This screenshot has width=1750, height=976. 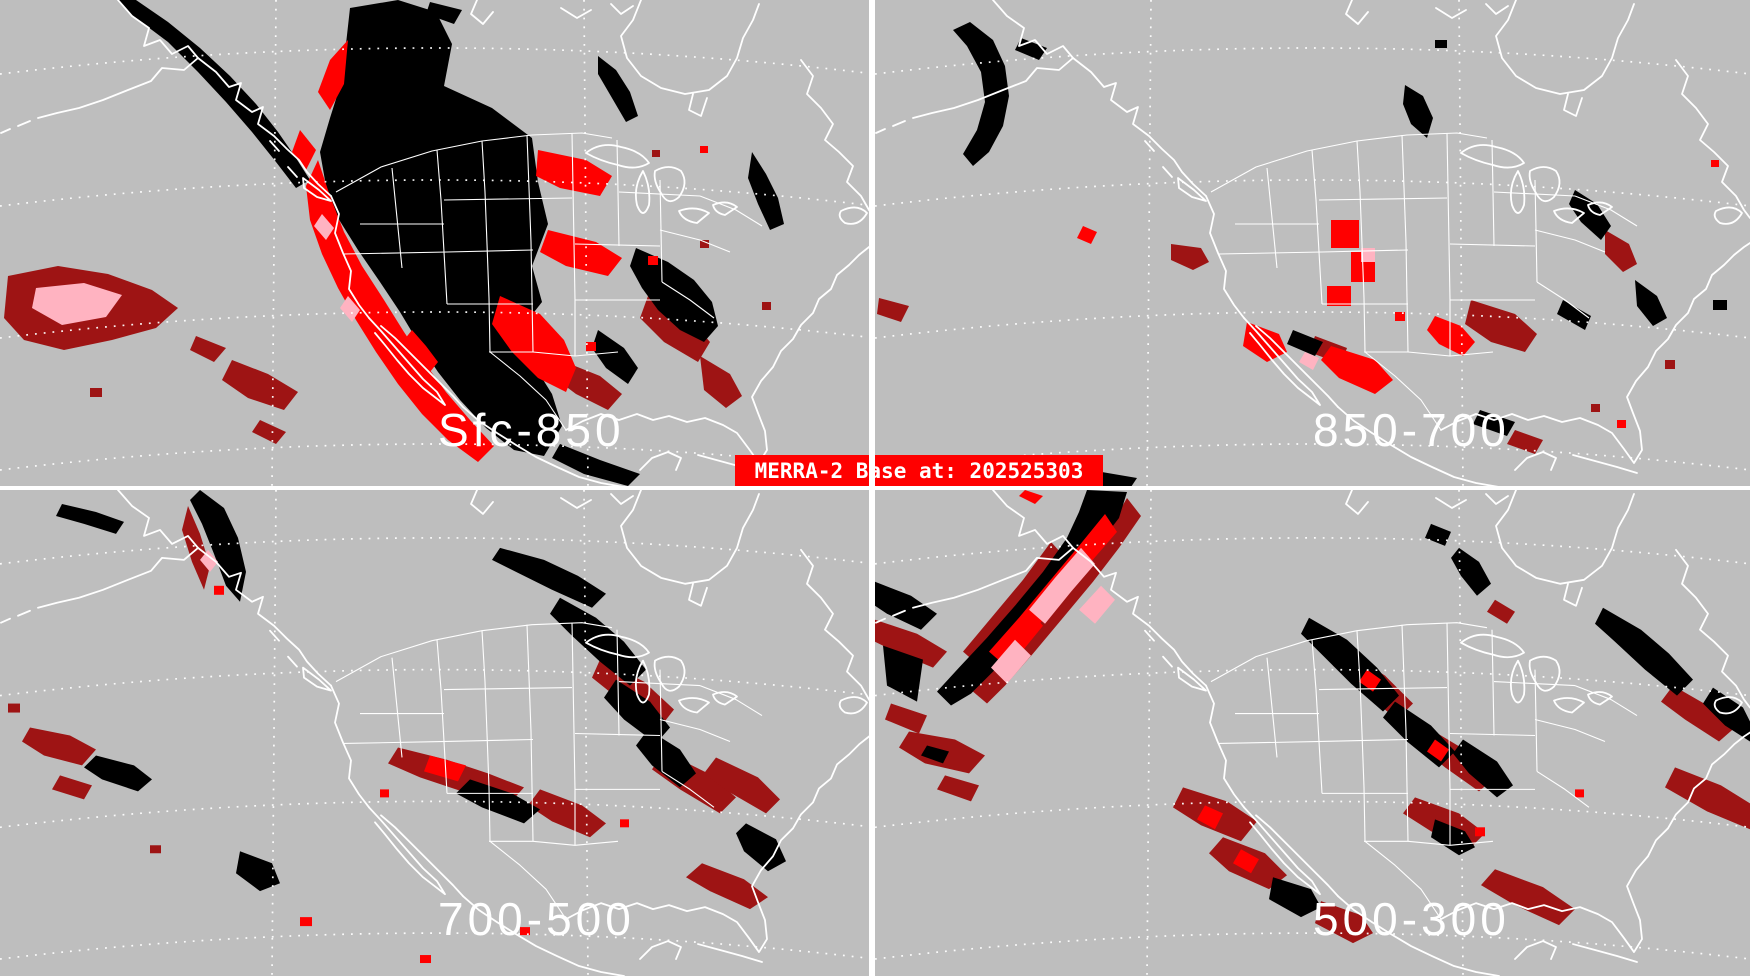 I want to click on panel-divider-horizontal, so click(x=875, y=488).